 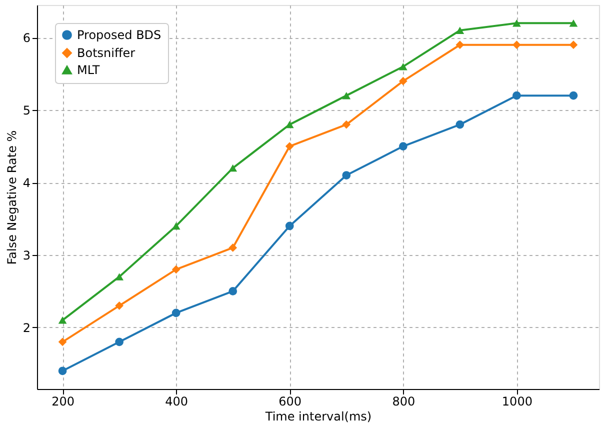 What do you see at coordinates (176, 401) in the screenshot?
I see `x-tick-label: 400` at bounding box center [176, 401].